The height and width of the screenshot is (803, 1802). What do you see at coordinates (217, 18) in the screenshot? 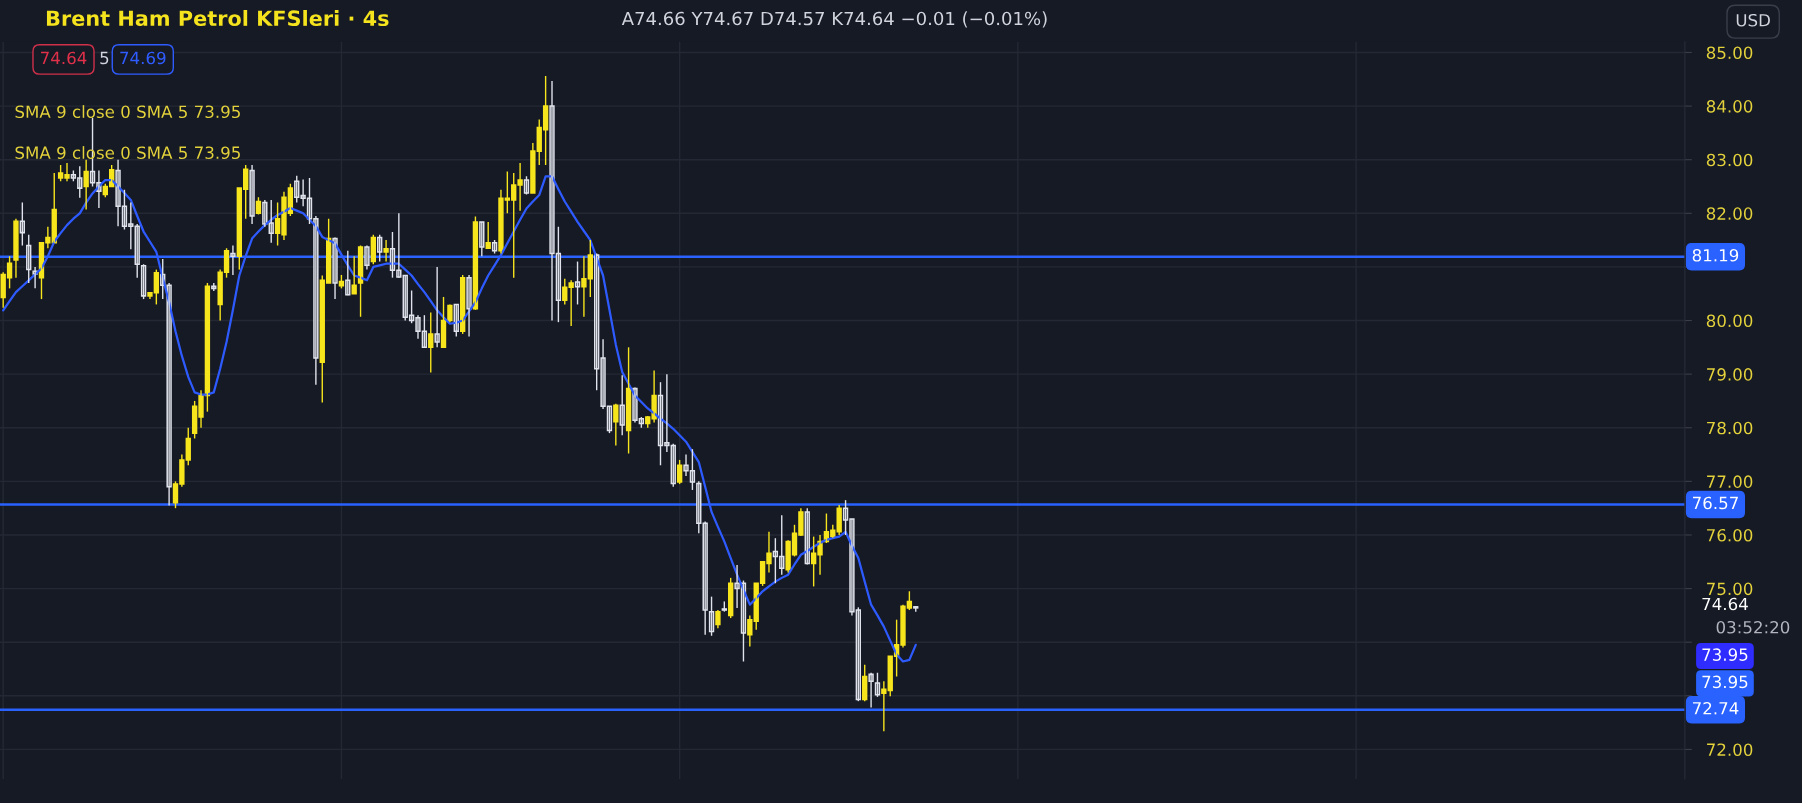
I see `chart-title: Brent Ham Petrol KFSleri · 4s` at bounding box center [217, 18].